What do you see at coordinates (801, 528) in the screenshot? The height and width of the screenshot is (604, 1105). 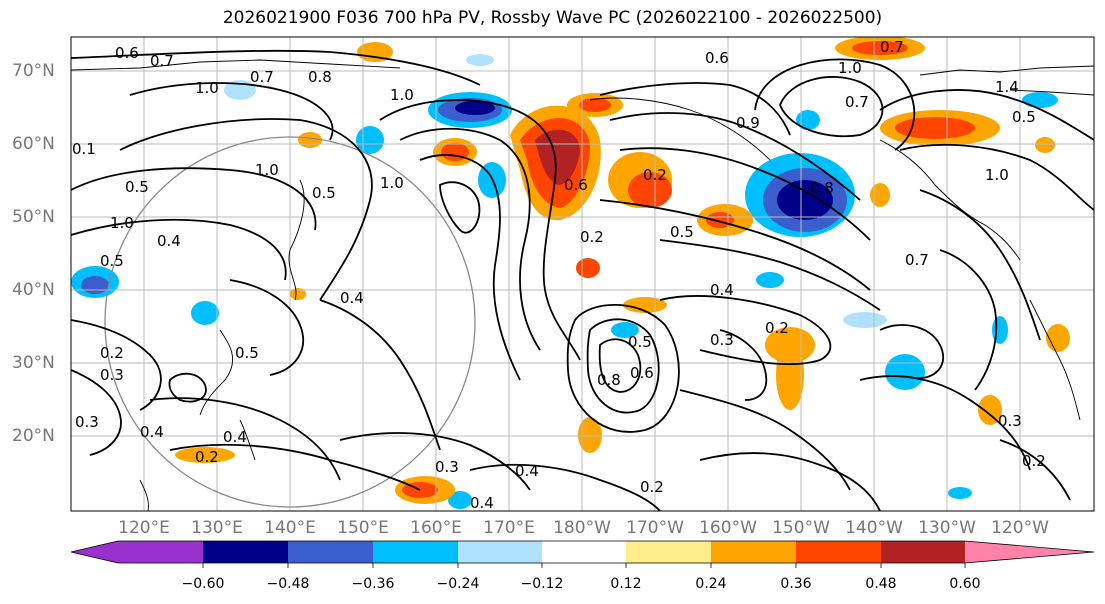 I see `lon-label: 150°W` at bounding box center [801, 528].